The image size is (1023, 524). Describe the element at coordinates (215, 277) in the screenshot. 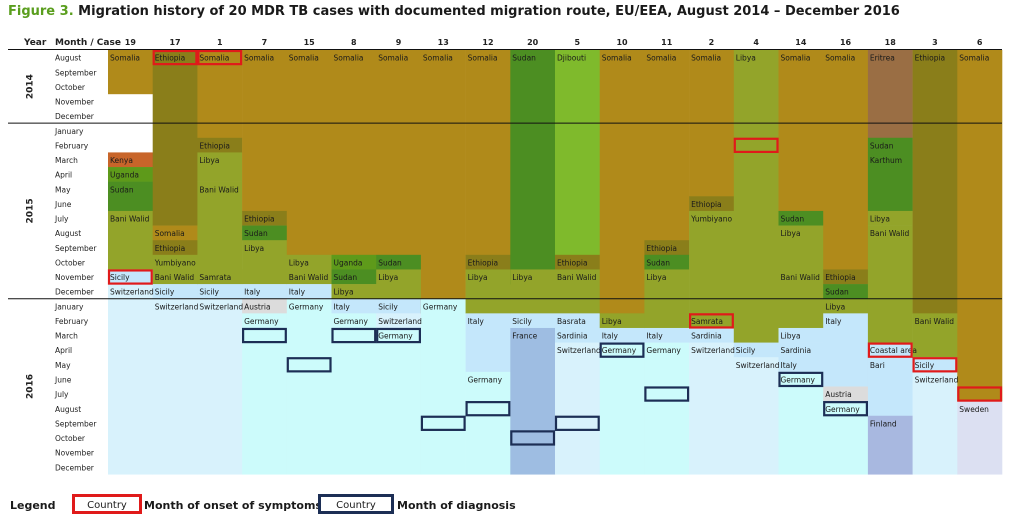

I see `cell-label: Samrata` at that location.